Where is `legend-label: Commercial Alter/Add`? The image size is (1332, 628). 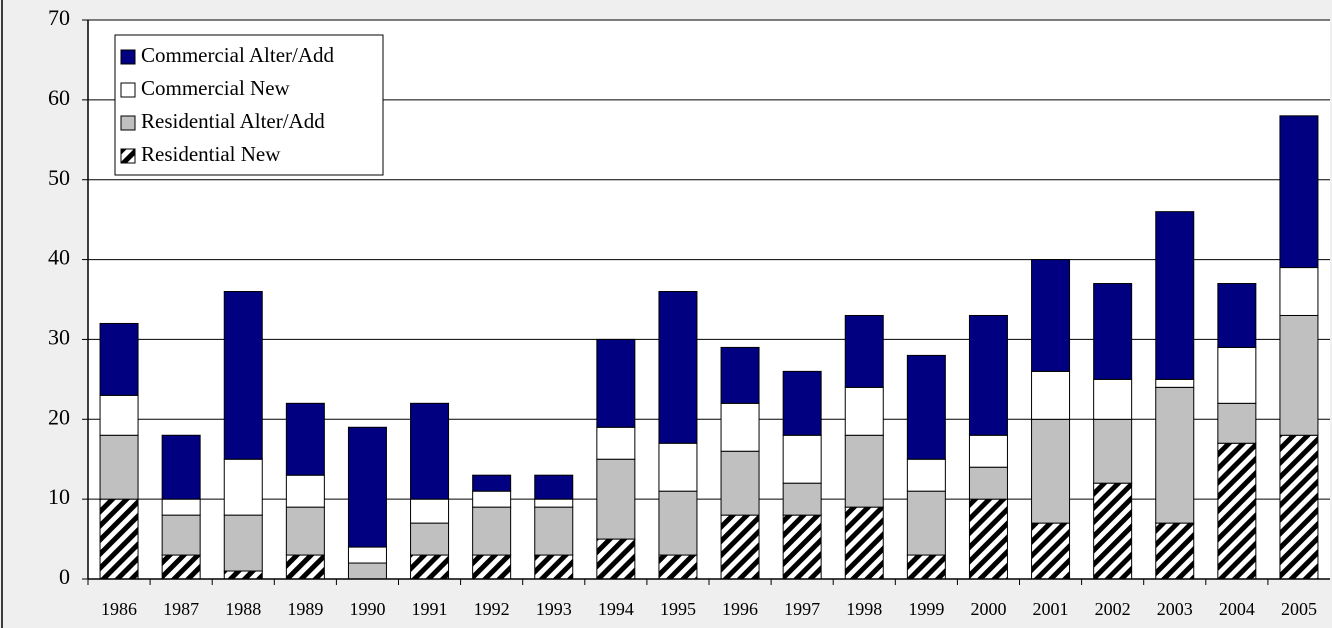
legend-label: Commercial Alter/Add is located at coordinates (238, 55).